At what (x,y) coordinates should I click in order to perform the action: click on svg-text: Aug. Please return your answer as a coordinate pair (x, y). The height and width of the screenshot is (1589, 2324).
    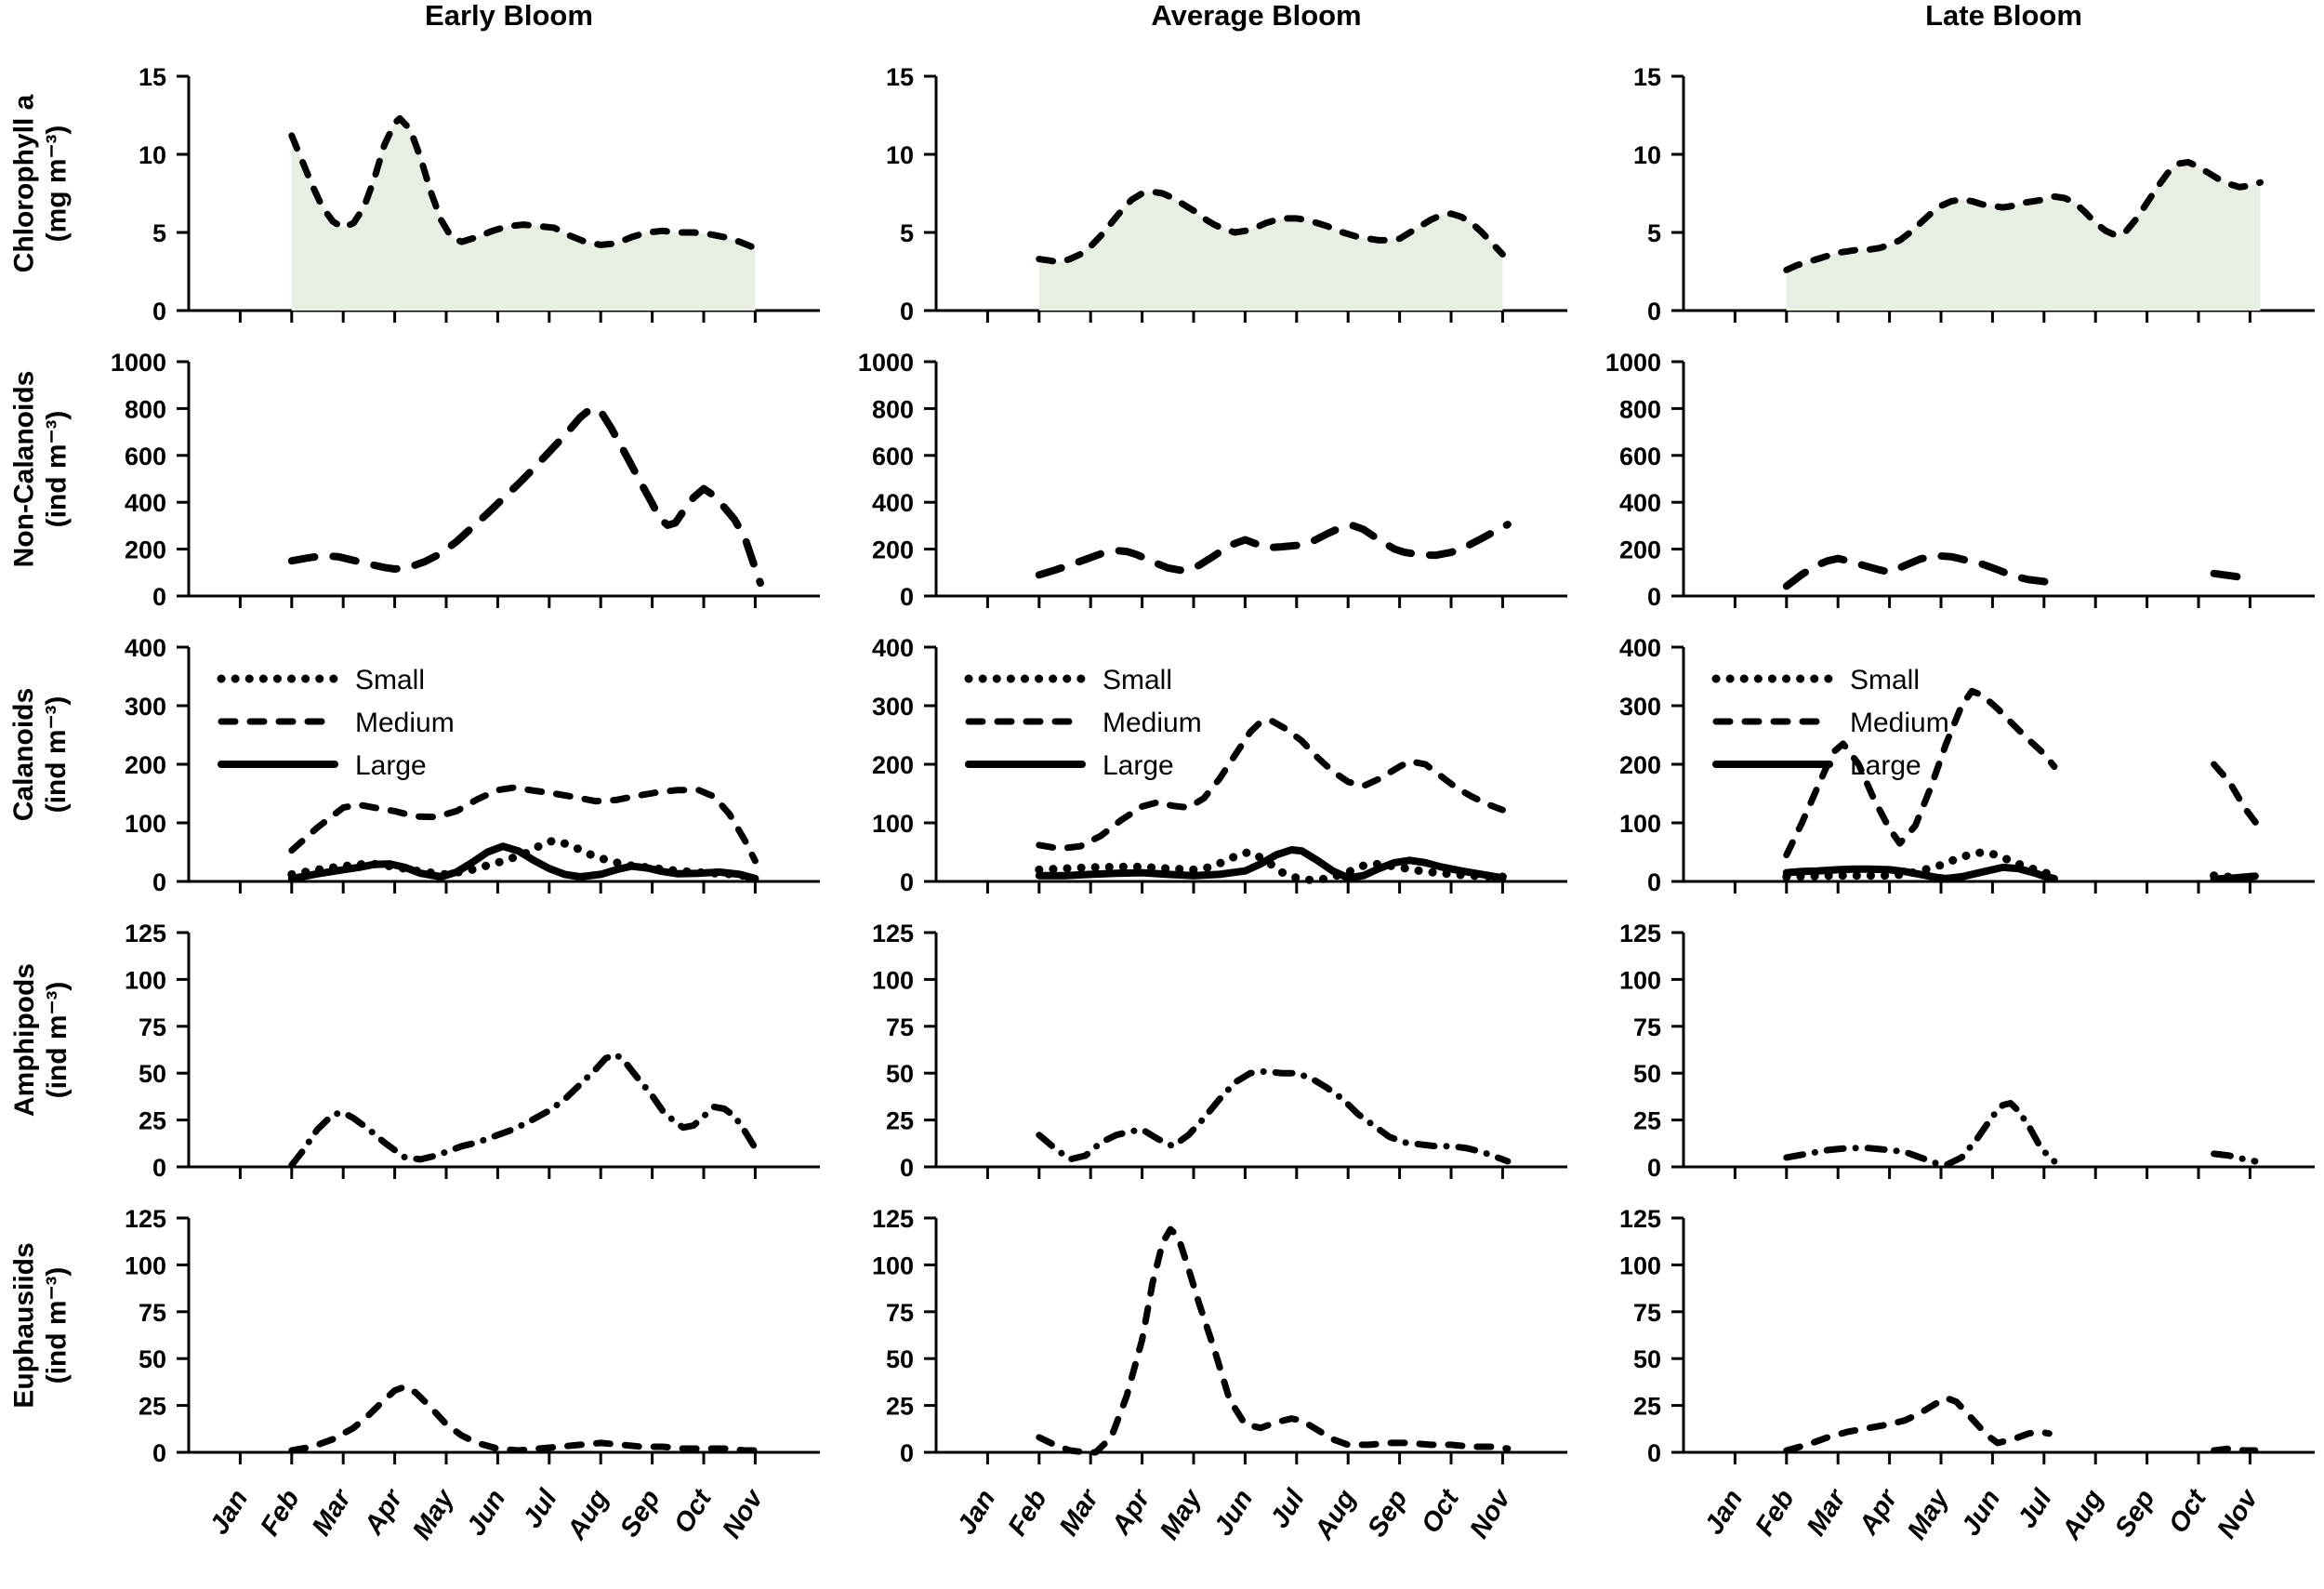
    Looking at the image, I should click on (2083, 1515).